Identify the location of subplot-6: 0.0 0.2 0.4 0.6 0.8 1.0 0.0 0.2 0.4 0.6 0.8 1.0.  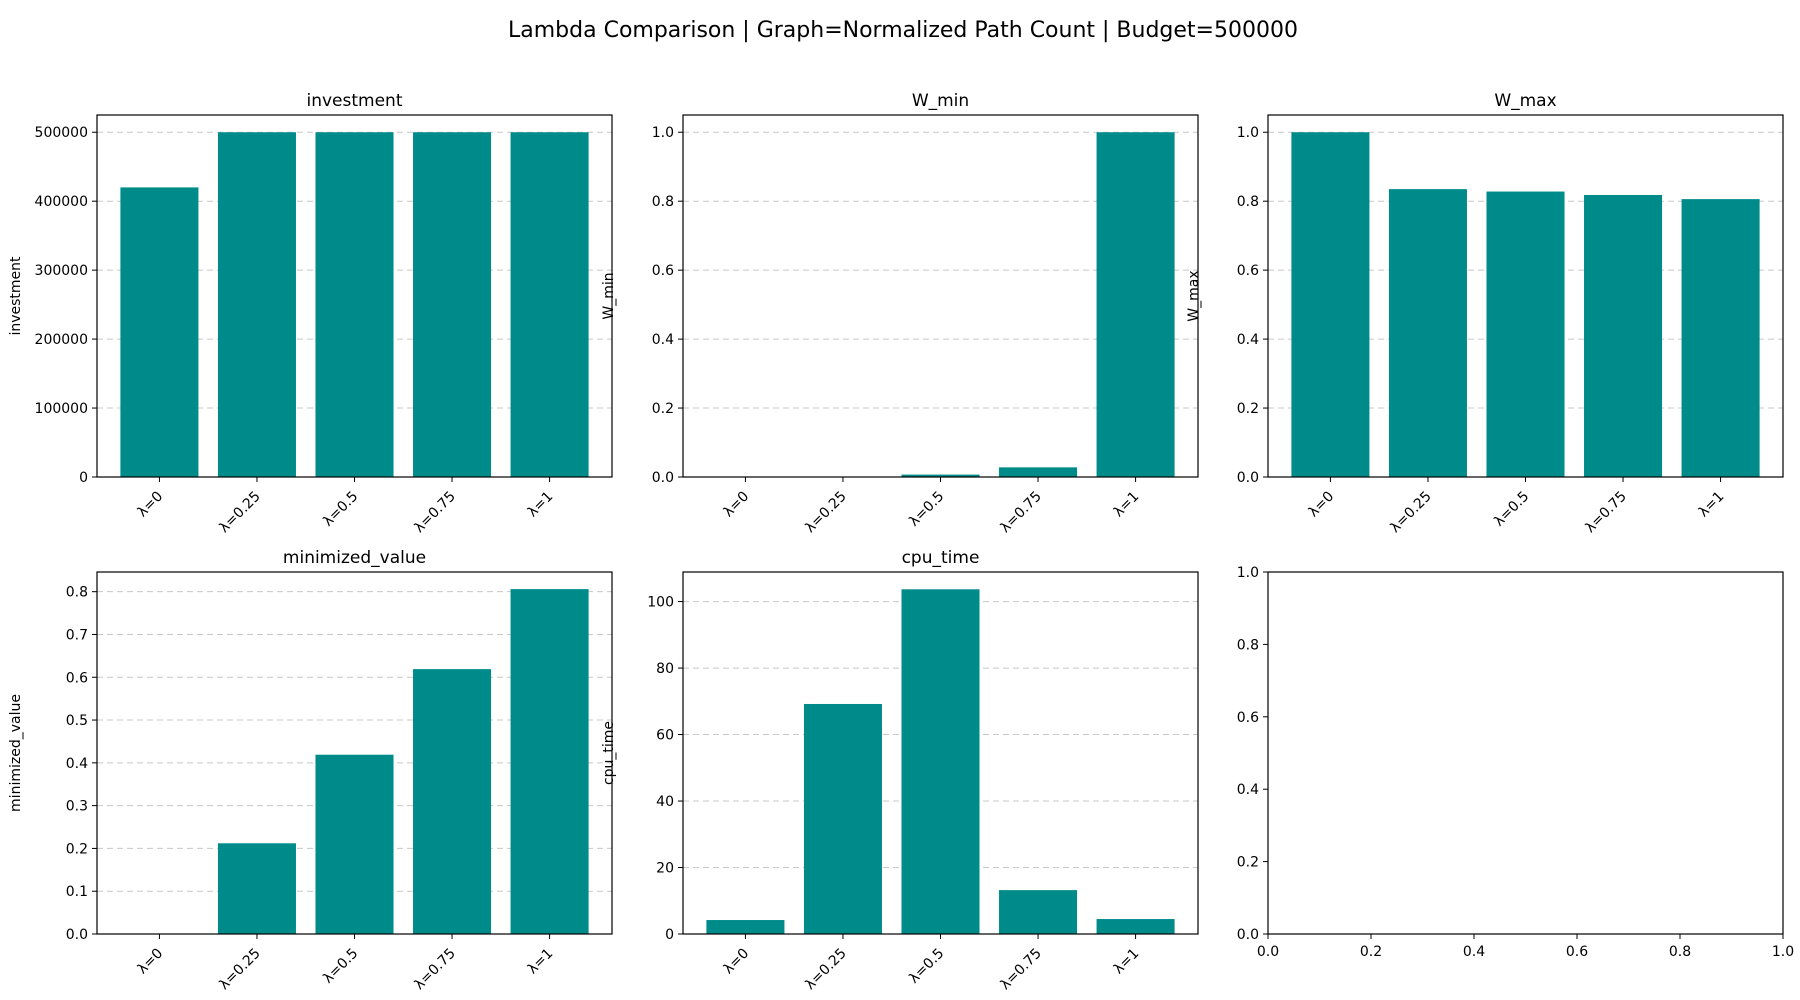
(1515, 762).